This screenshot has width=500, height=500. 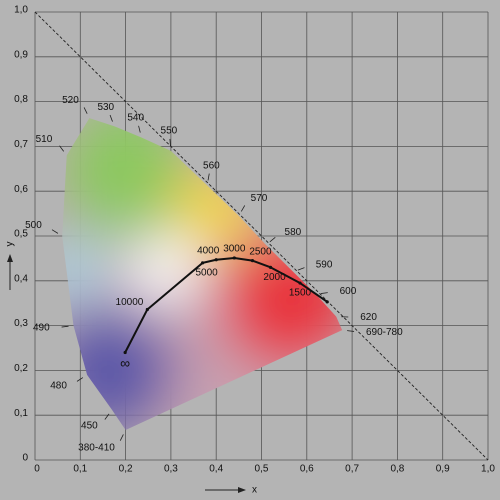 I want to click on wavelength-label: 510, so click(x=44, y=139).